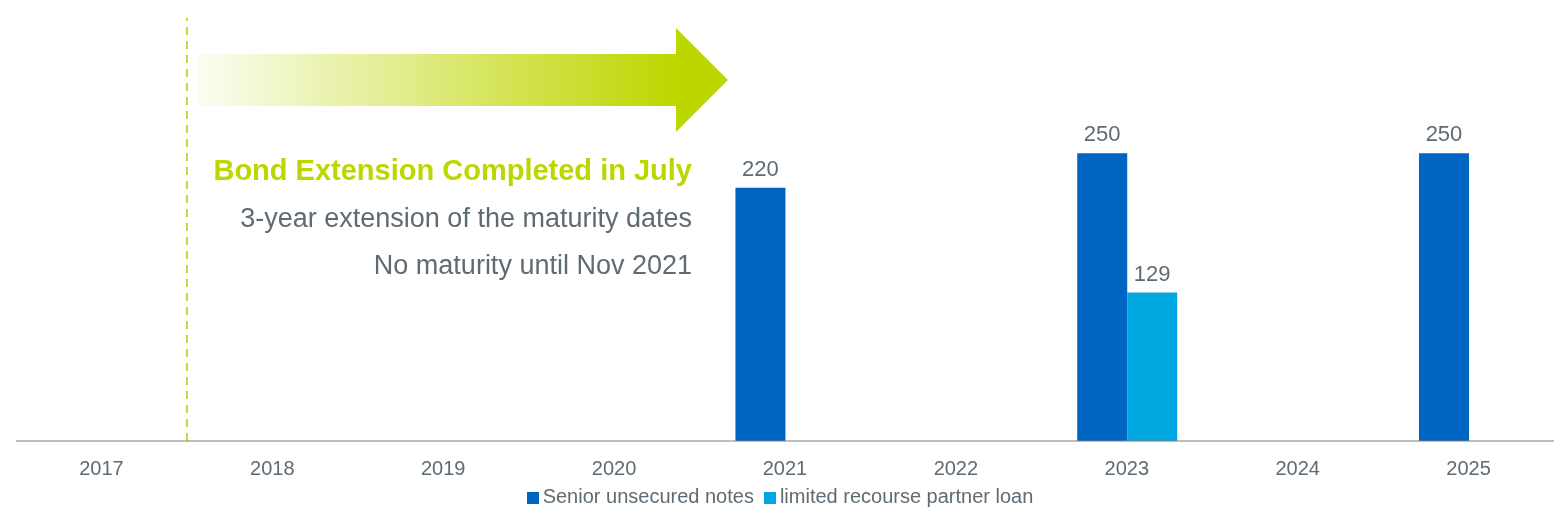 The width and height of the screenshot is (1558, 527). I want to click on x-tick-label: 2023, so click(1127, 468).